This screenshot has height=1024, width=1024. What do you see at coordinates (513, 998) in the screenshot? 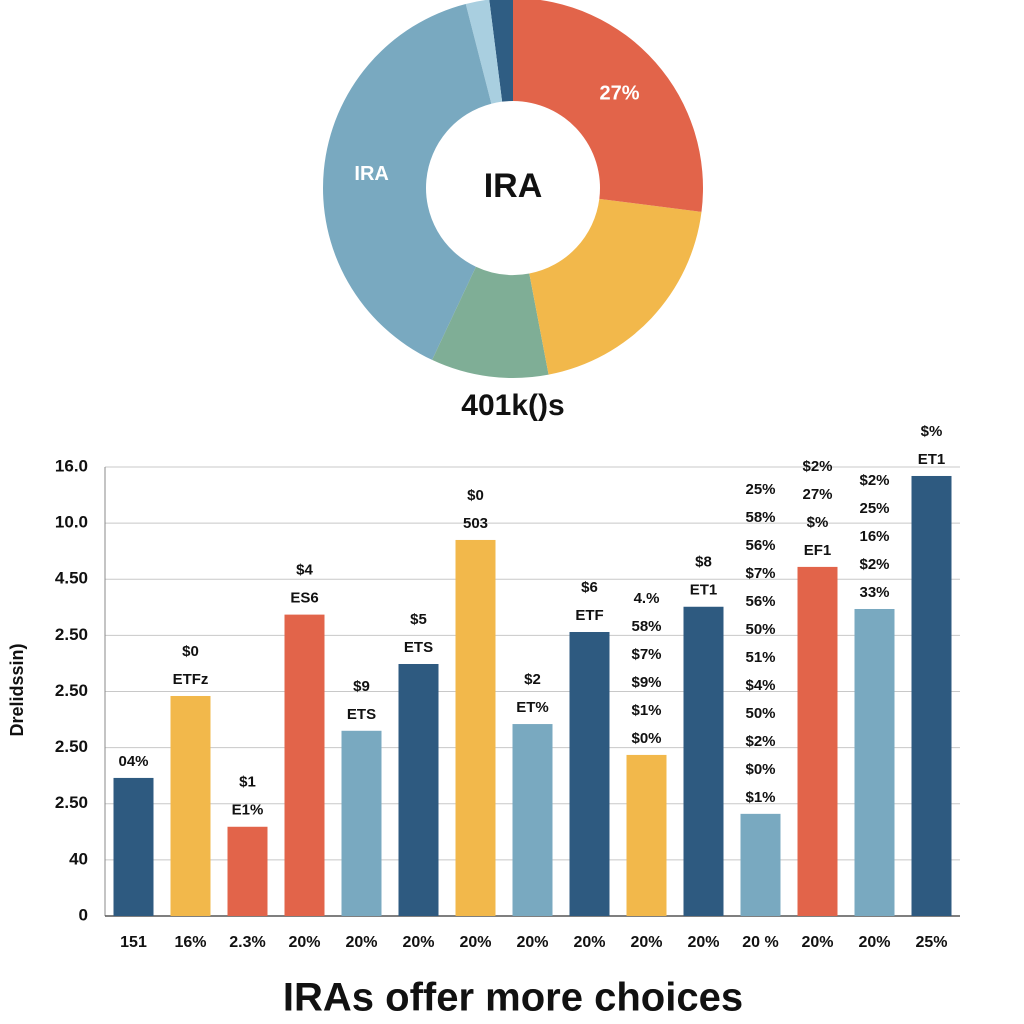
I see `chart-title: IRAs offer more choices` at bounding box center [513, 998].